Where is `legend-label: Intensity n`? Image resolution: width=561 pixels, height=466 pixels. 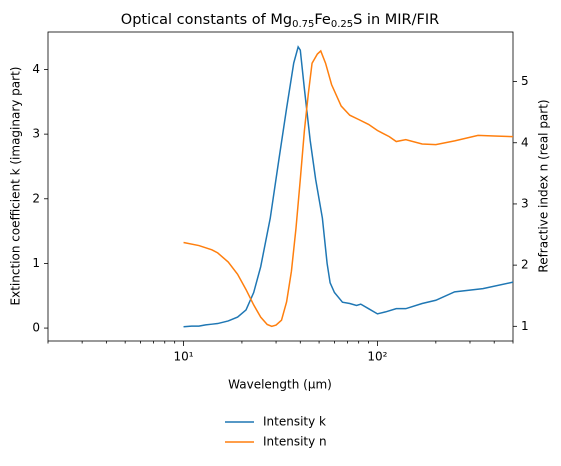 legend-label: Intensity n is located at coordinates (295, 442).